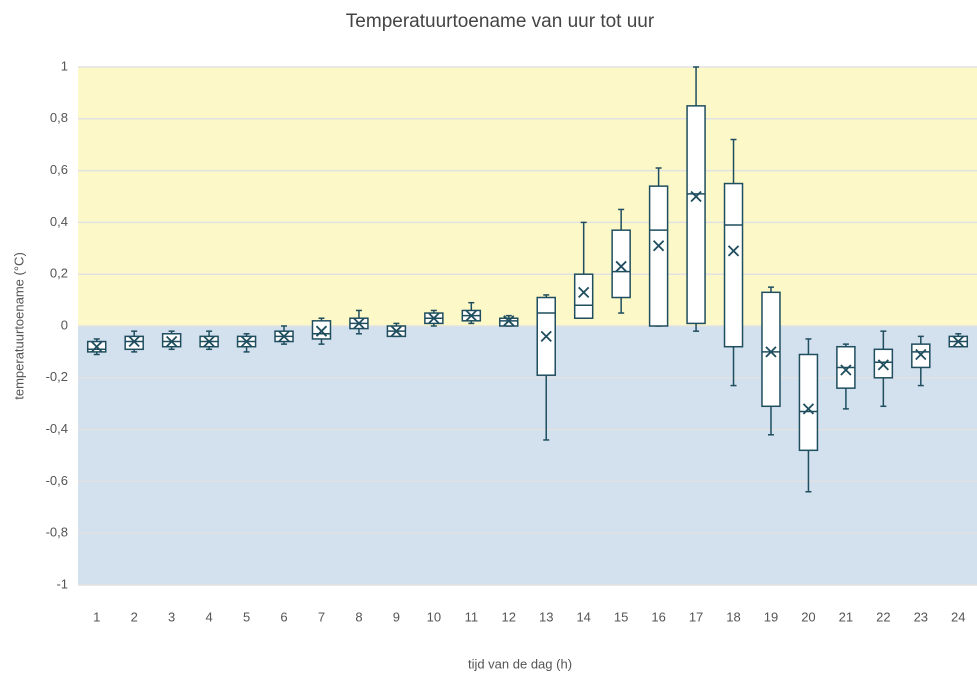  Describe the element at coordinates (57, 532) in the screenshot. I see `y-tick-label: -0,8` at that location.